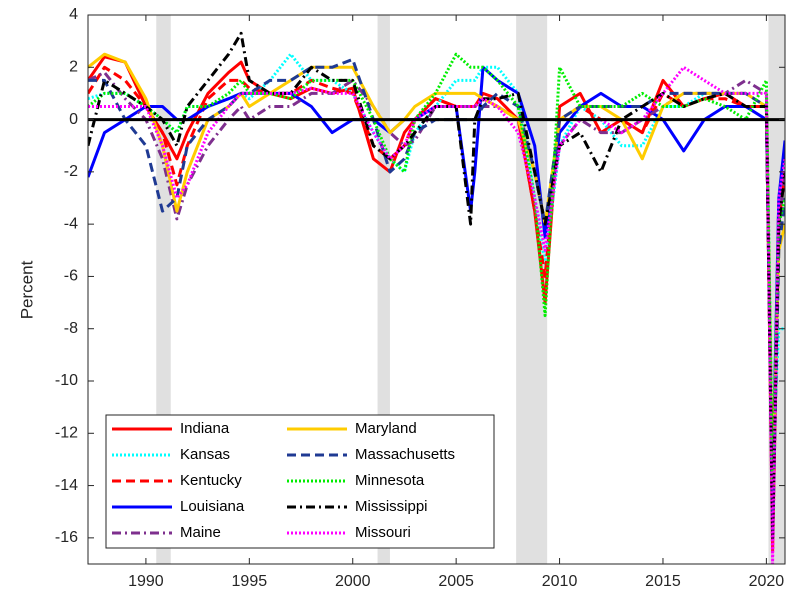  What do you see at coordinates (767, 581) in the screenshot?
I see `x-tick-label: 2020` at bounding box center [767, 581].